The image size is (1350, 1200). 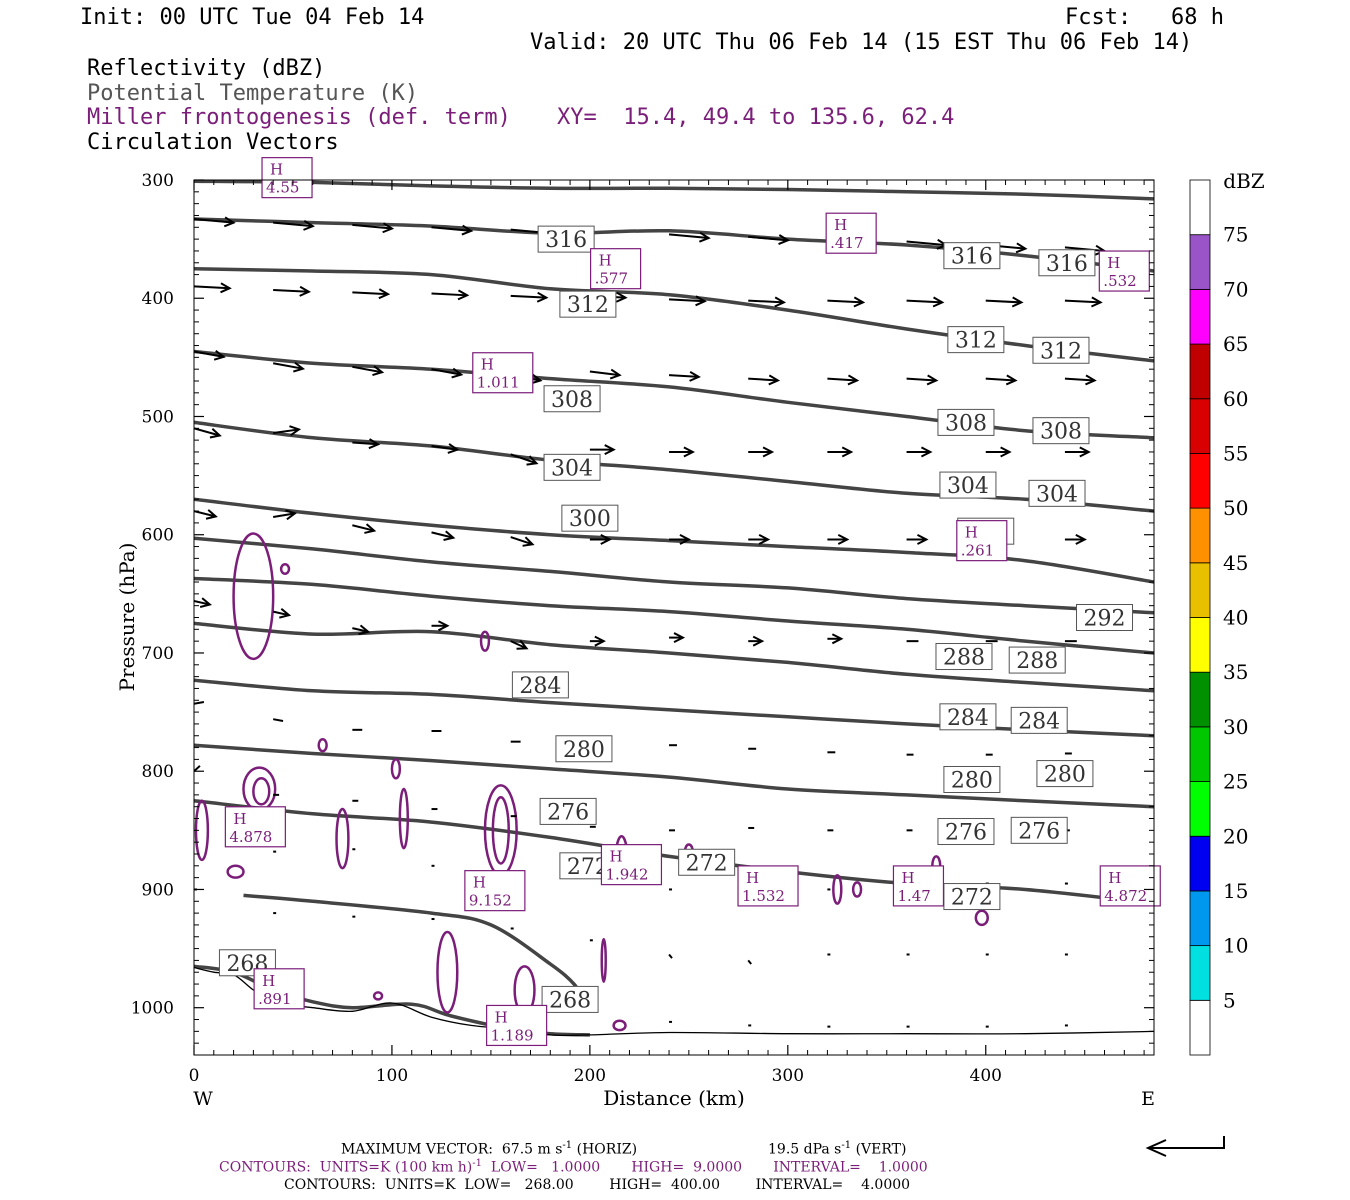 I want to click on theta-label-14: 292, so click(x=1105, y=618).